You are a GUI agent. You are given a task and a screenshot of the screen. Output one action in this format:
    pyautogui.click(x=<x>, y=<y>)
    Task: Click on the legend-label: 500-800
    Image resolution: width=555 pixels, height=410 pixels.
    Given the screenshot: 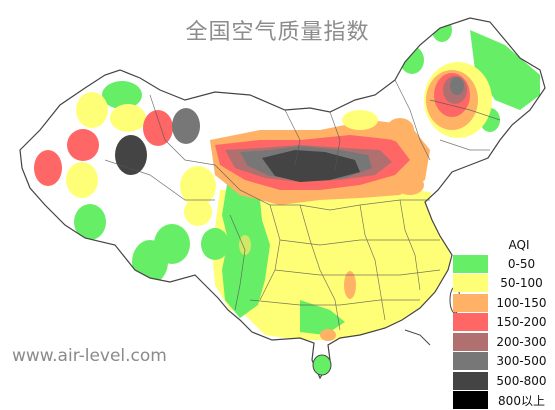 What is the action you would take?
    pyautogui.click(x=521, y=381)
    